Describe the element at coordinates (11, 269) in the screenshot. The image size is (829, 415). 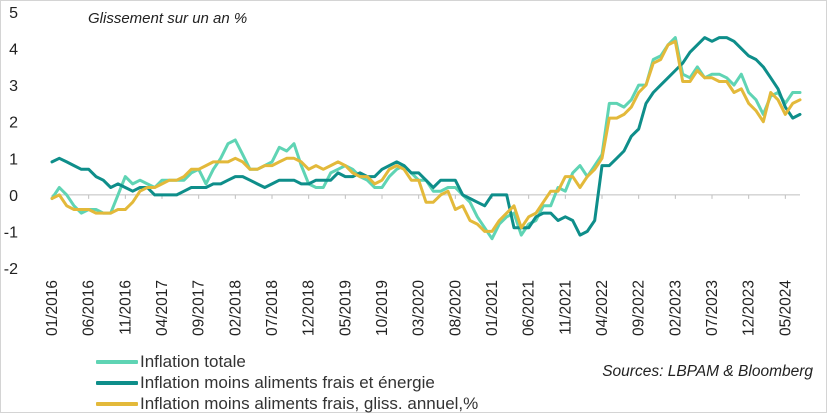
I see `y-tick-label: -2` at that location.